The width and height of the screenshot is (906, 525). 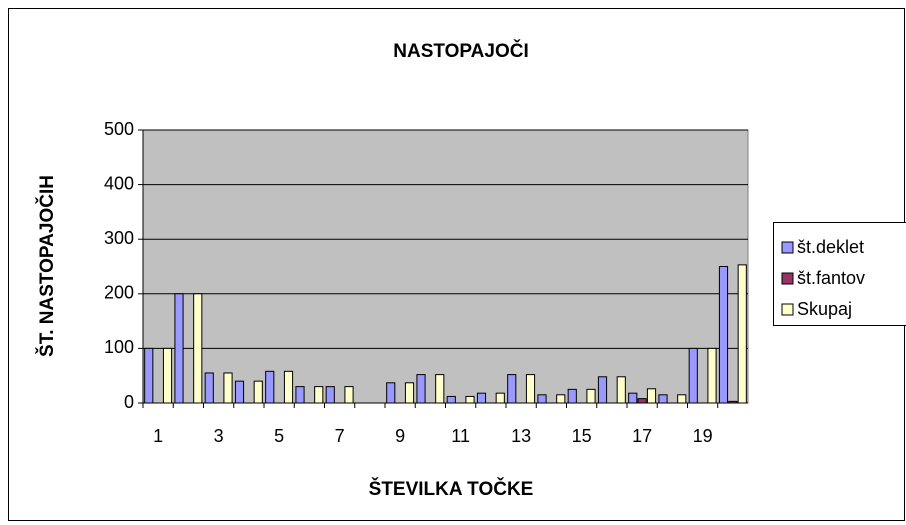 I want to click on x-tick-label: 3, so click(x=219, y=436).